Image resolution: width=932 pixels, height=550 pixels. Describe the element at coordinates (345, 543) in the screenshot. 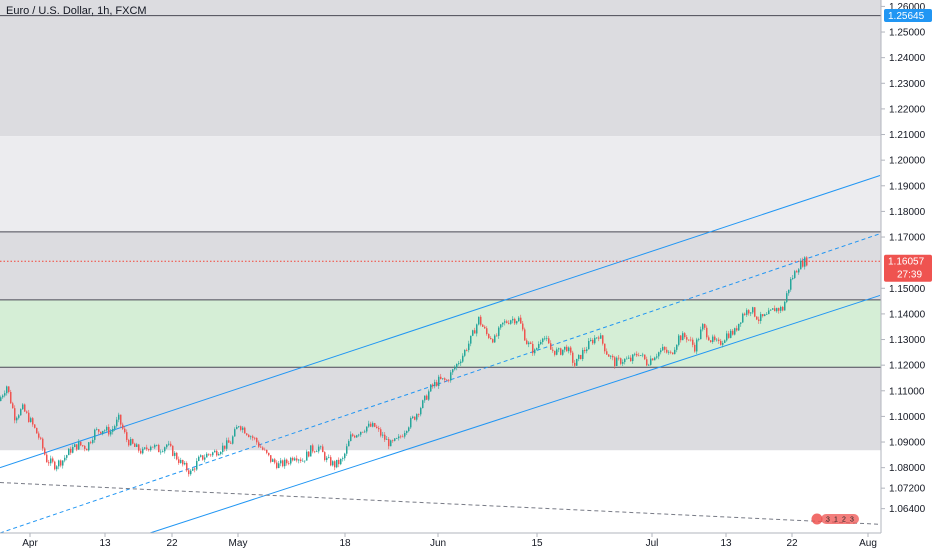

I see `time-tick-label: 18` at that location.